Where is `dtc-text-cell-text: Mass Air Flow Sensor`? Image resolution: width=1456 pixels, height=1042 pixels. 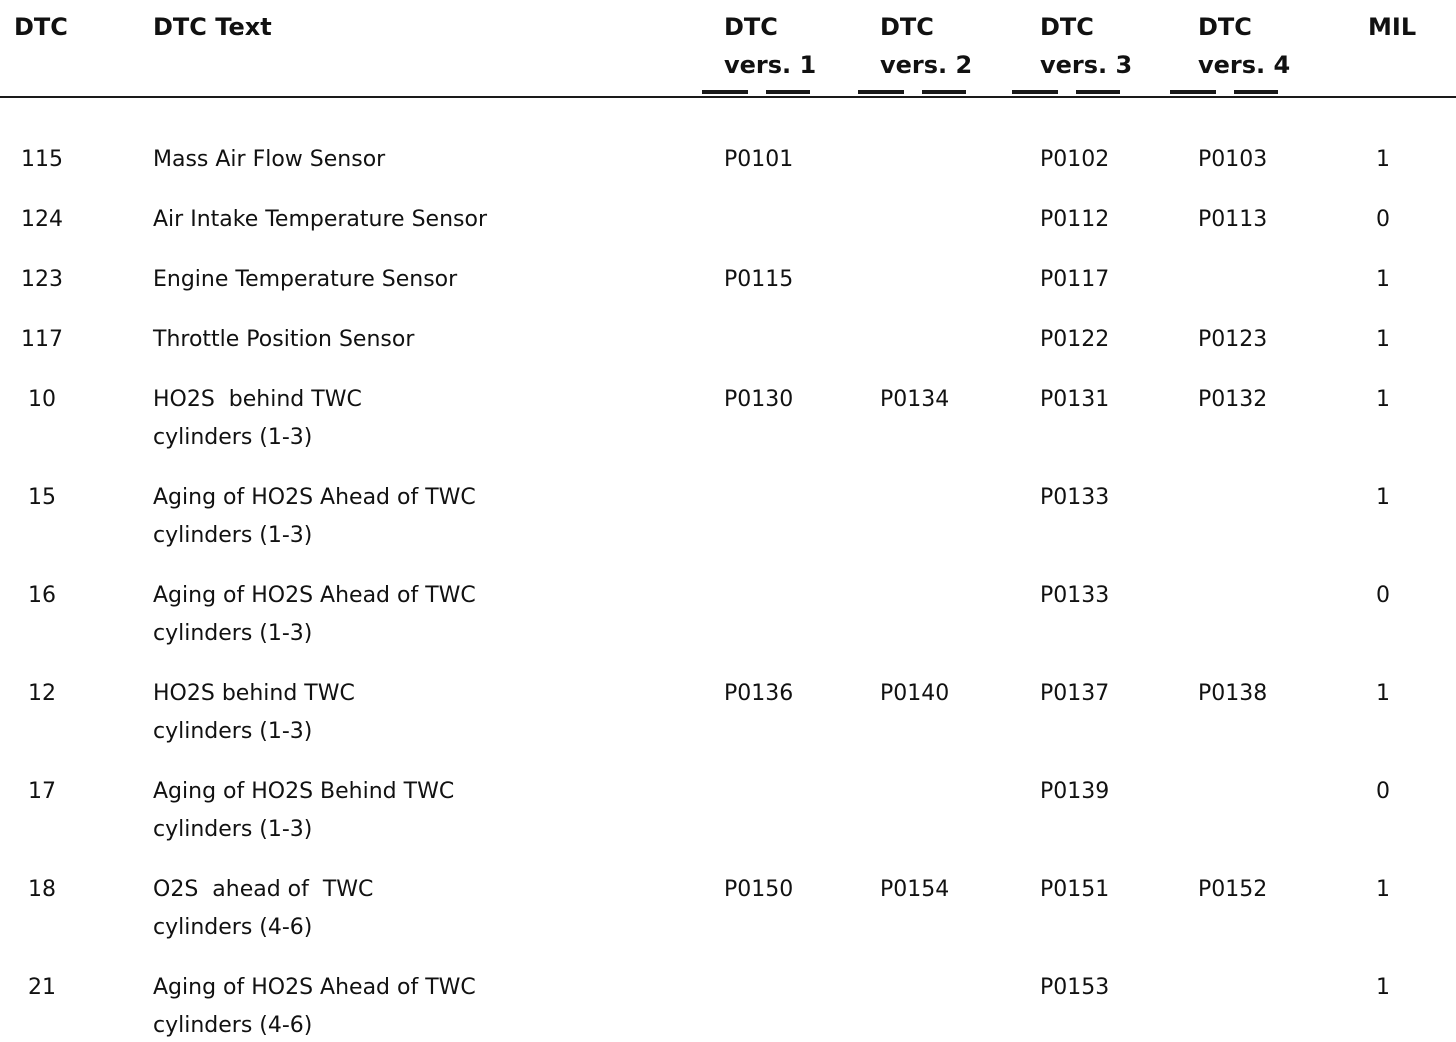
dtc-text-cell-text: Mass Air Flow Sensor is located at coordinates (269, 159).